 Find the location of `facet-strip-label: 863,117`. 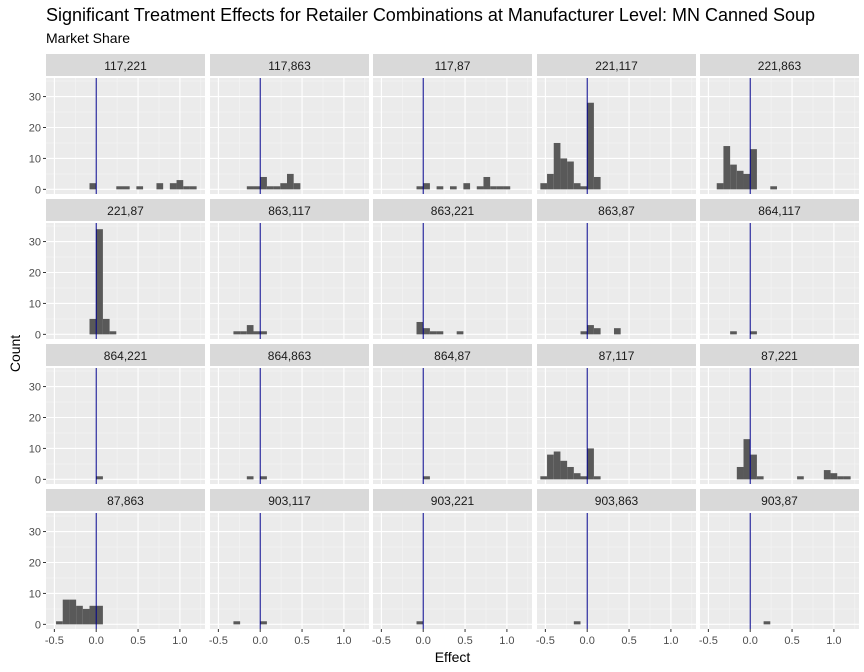

facet-strip-label: 863,117 is located at coordinates (289, 211).